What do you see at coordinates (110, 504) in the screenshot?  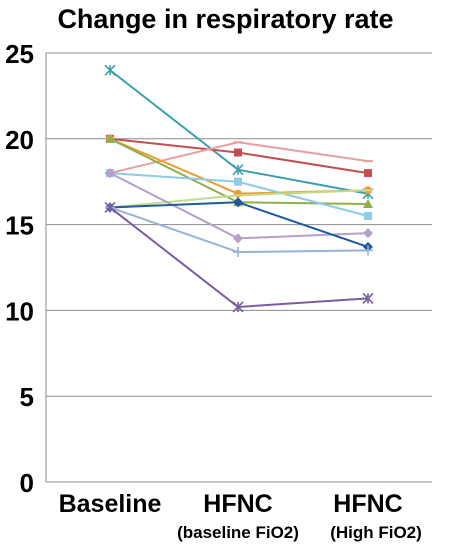 I see `x-tick-label: Baseline` at bounding box center [110, 504].